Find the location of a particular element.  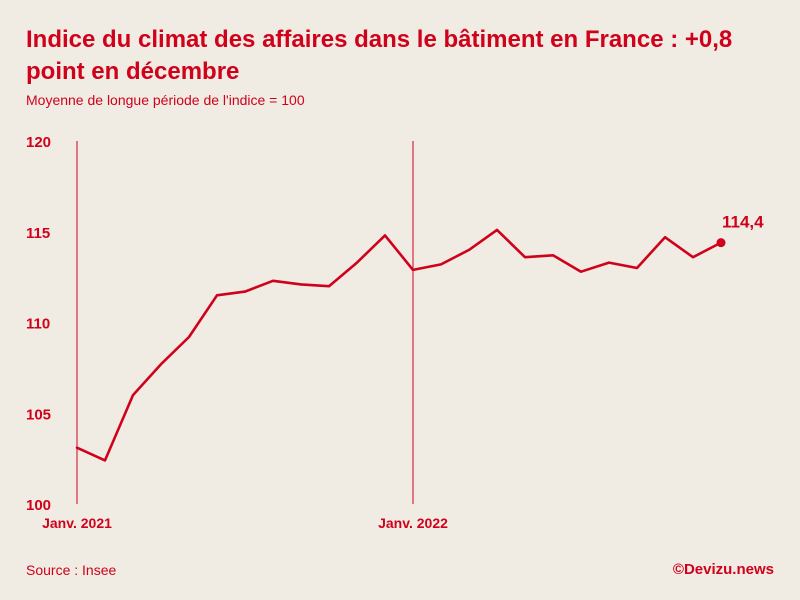

y-axis-tick-labels: 100 105 110 115 120 is located at coordinates (38, 324).